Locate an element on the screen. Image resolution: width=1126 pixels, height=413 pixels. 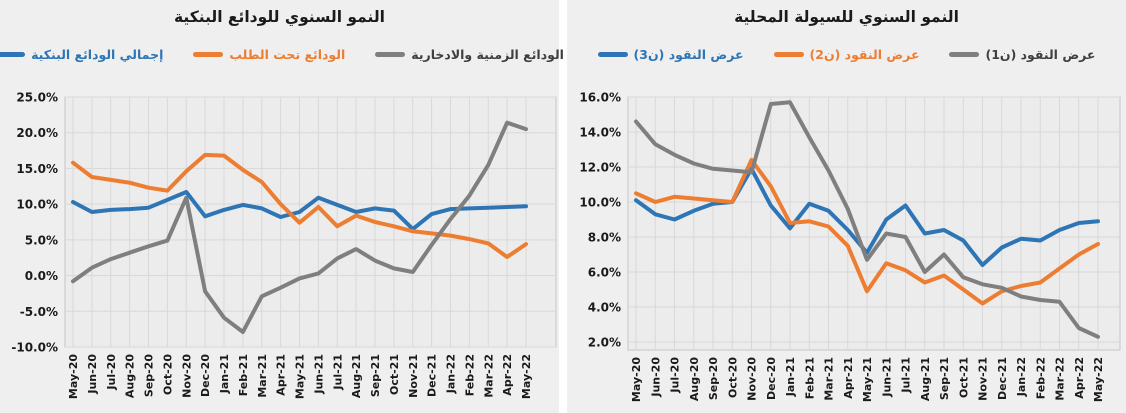
y-tick-label: 4.0% is located at coordinates (604, 308).